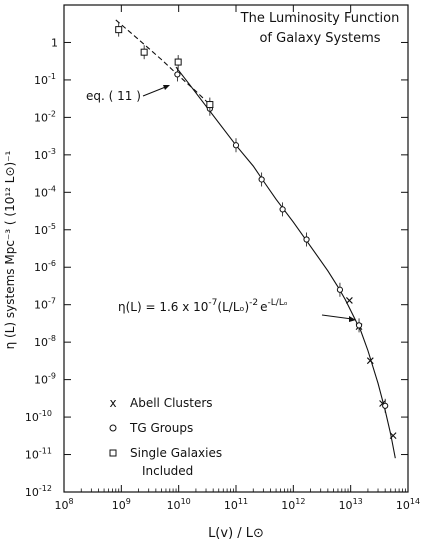 The width and height of the screenshot is (442, 545). Describe the element at coordinates (351, 504) in the screenshot. I see `x-tick-label: 10¹³` at that location.